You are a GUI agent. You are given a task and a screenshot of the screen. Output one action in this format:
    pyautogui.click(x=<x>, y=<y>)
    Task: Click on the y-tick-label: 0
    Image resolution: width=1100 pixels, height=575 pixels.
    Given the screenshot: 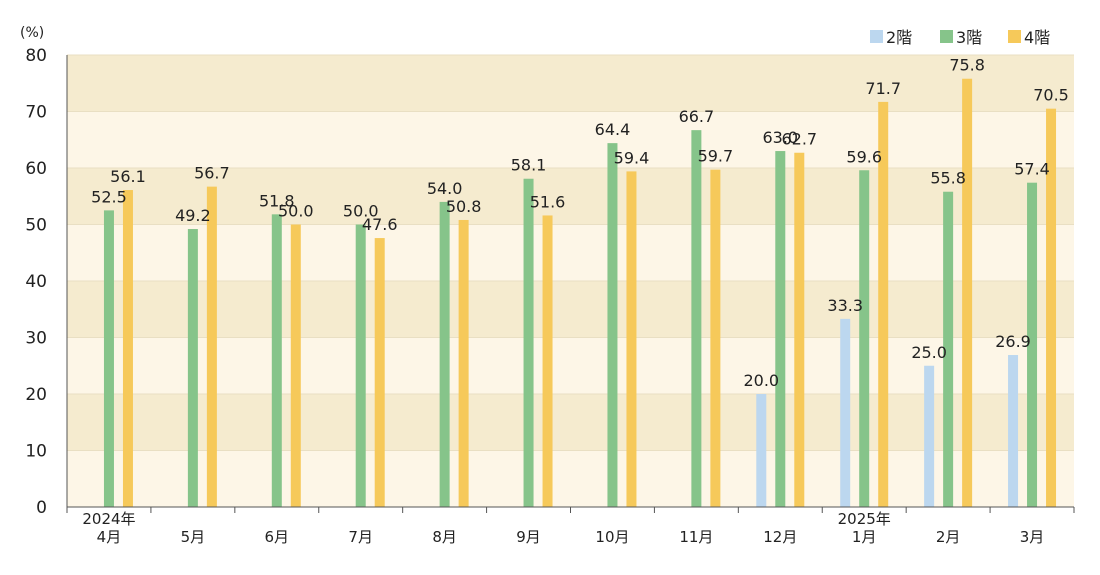 What is the action you would take?
    pyautogui.click(x=41, y=508)
    